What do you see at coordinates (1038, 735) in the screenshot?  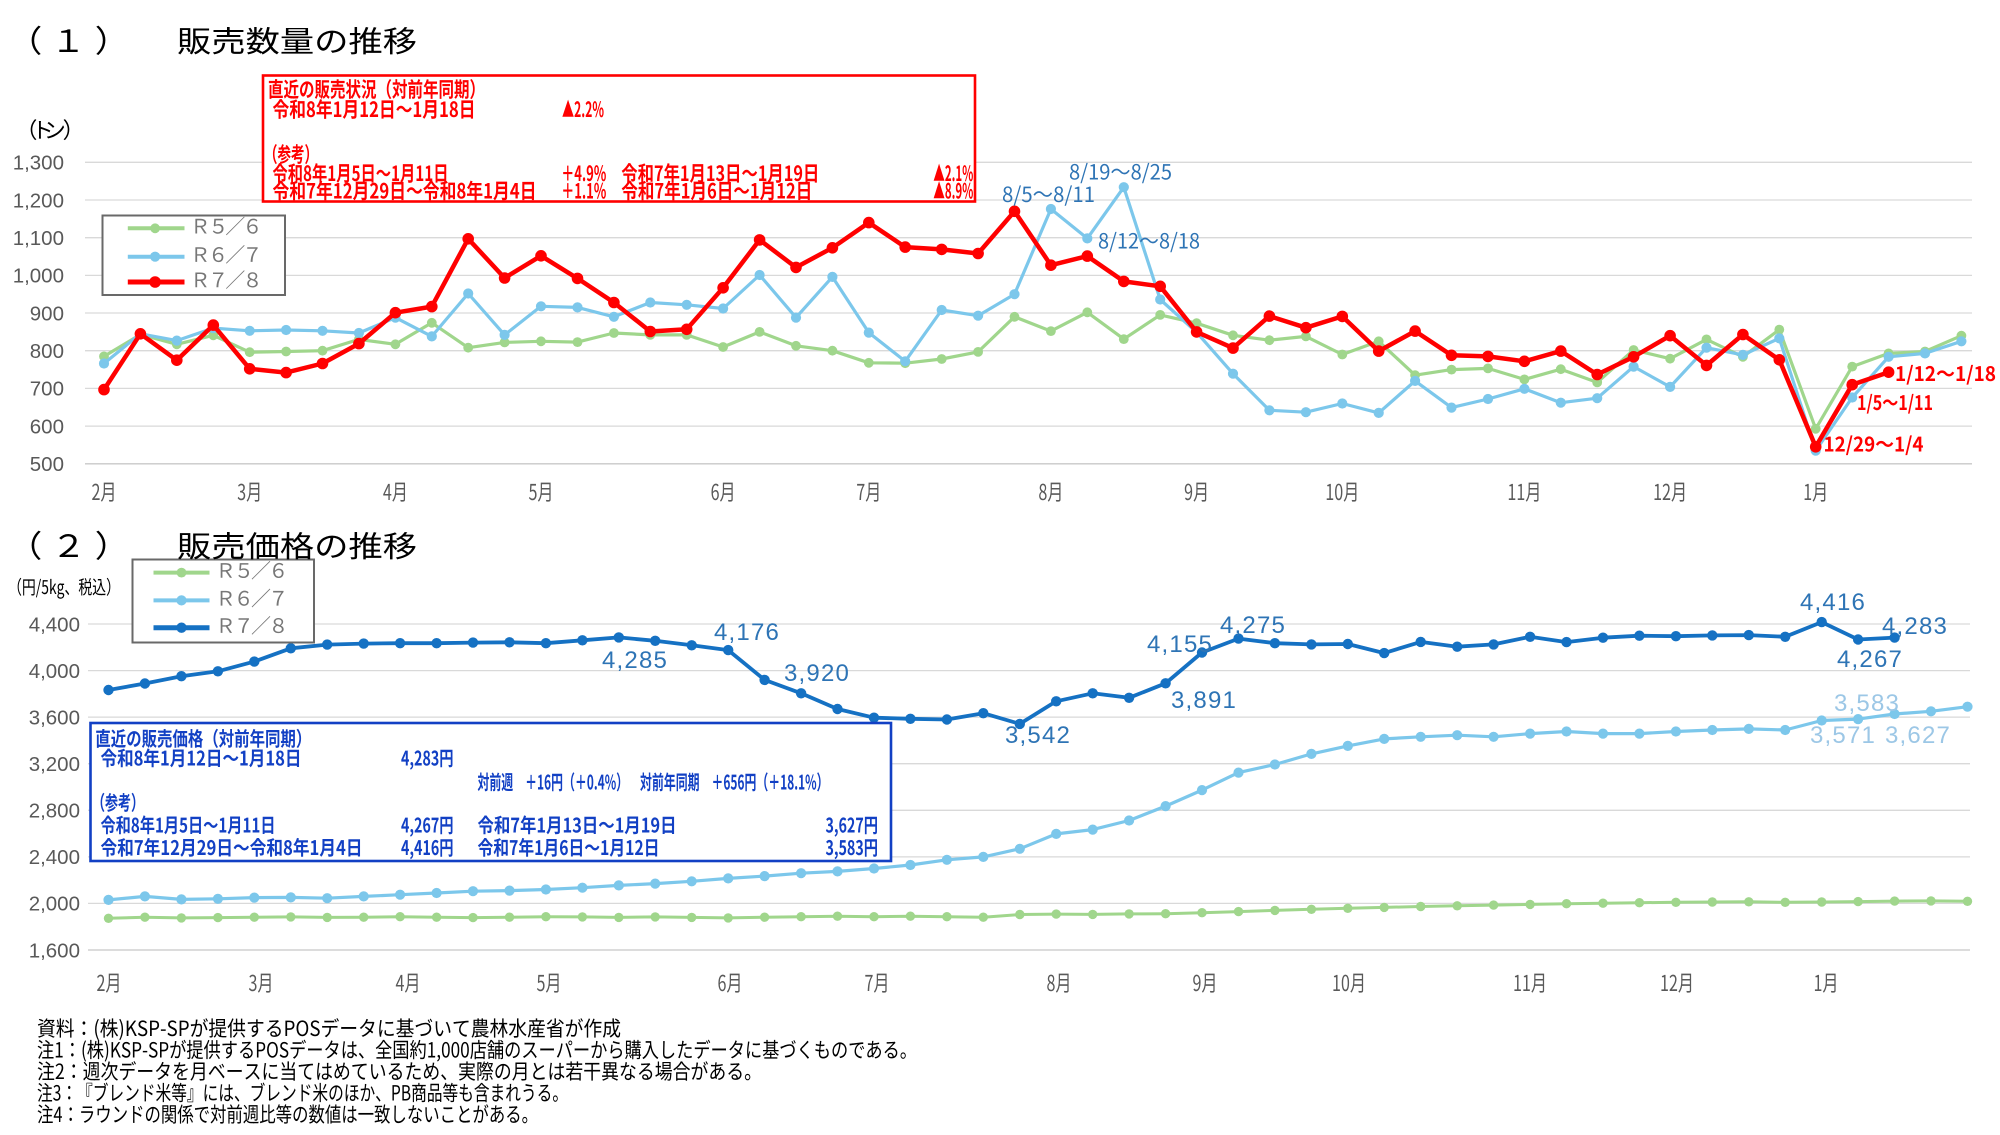 I see `svg-text: 3,542` at bounding box center [1038, 735].